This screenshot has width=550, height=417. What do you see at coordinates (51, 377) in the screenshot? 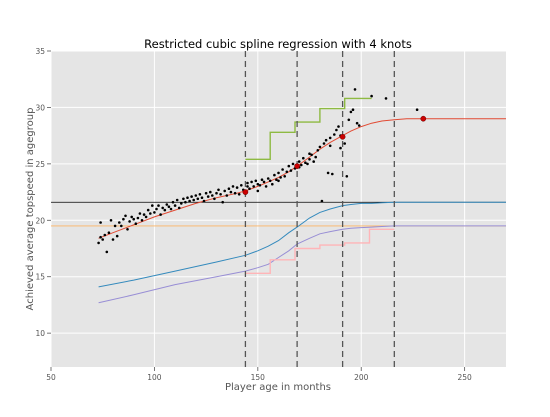
I see `x-tick-label: 50` at bounding box center [51, 377].